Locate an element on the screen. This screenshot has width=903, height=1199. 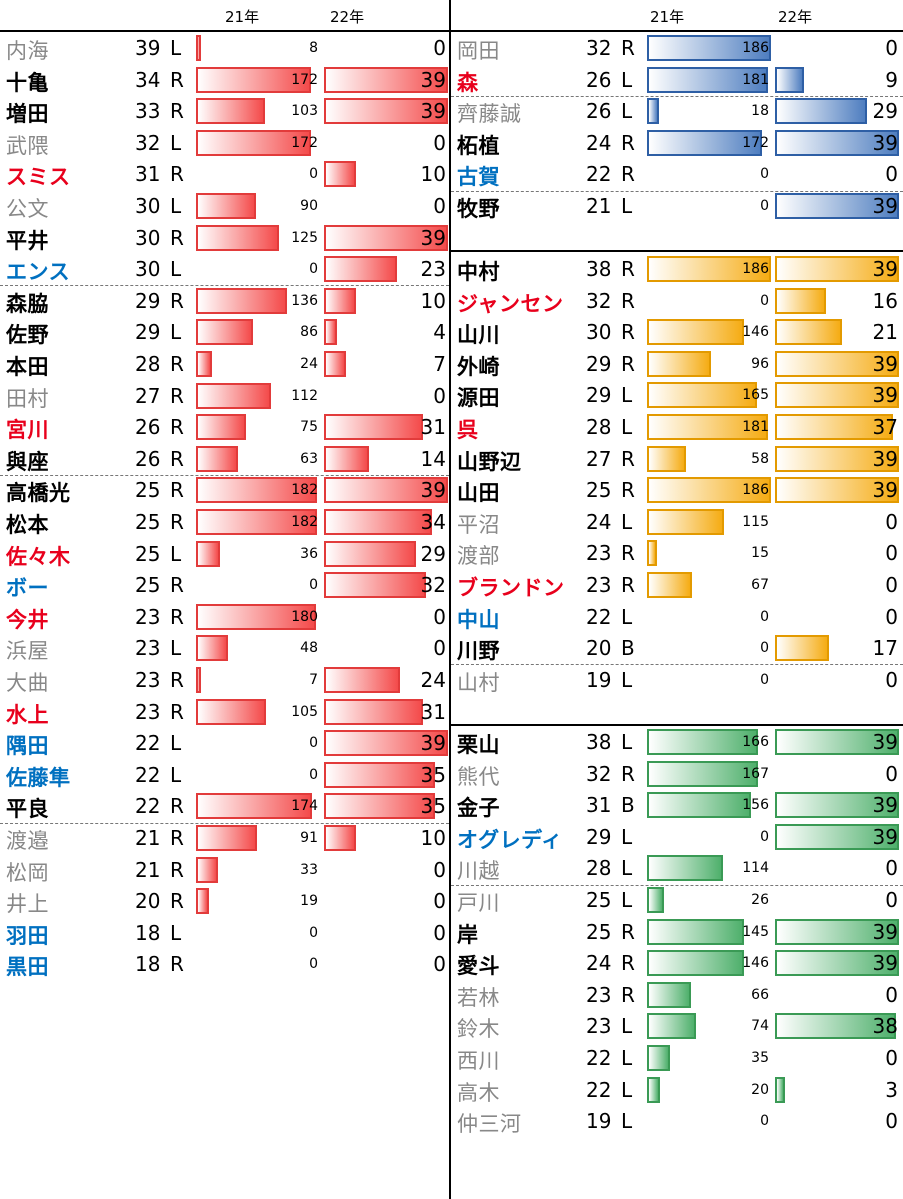
player-age: 18 is located at coordinates (148, 964).